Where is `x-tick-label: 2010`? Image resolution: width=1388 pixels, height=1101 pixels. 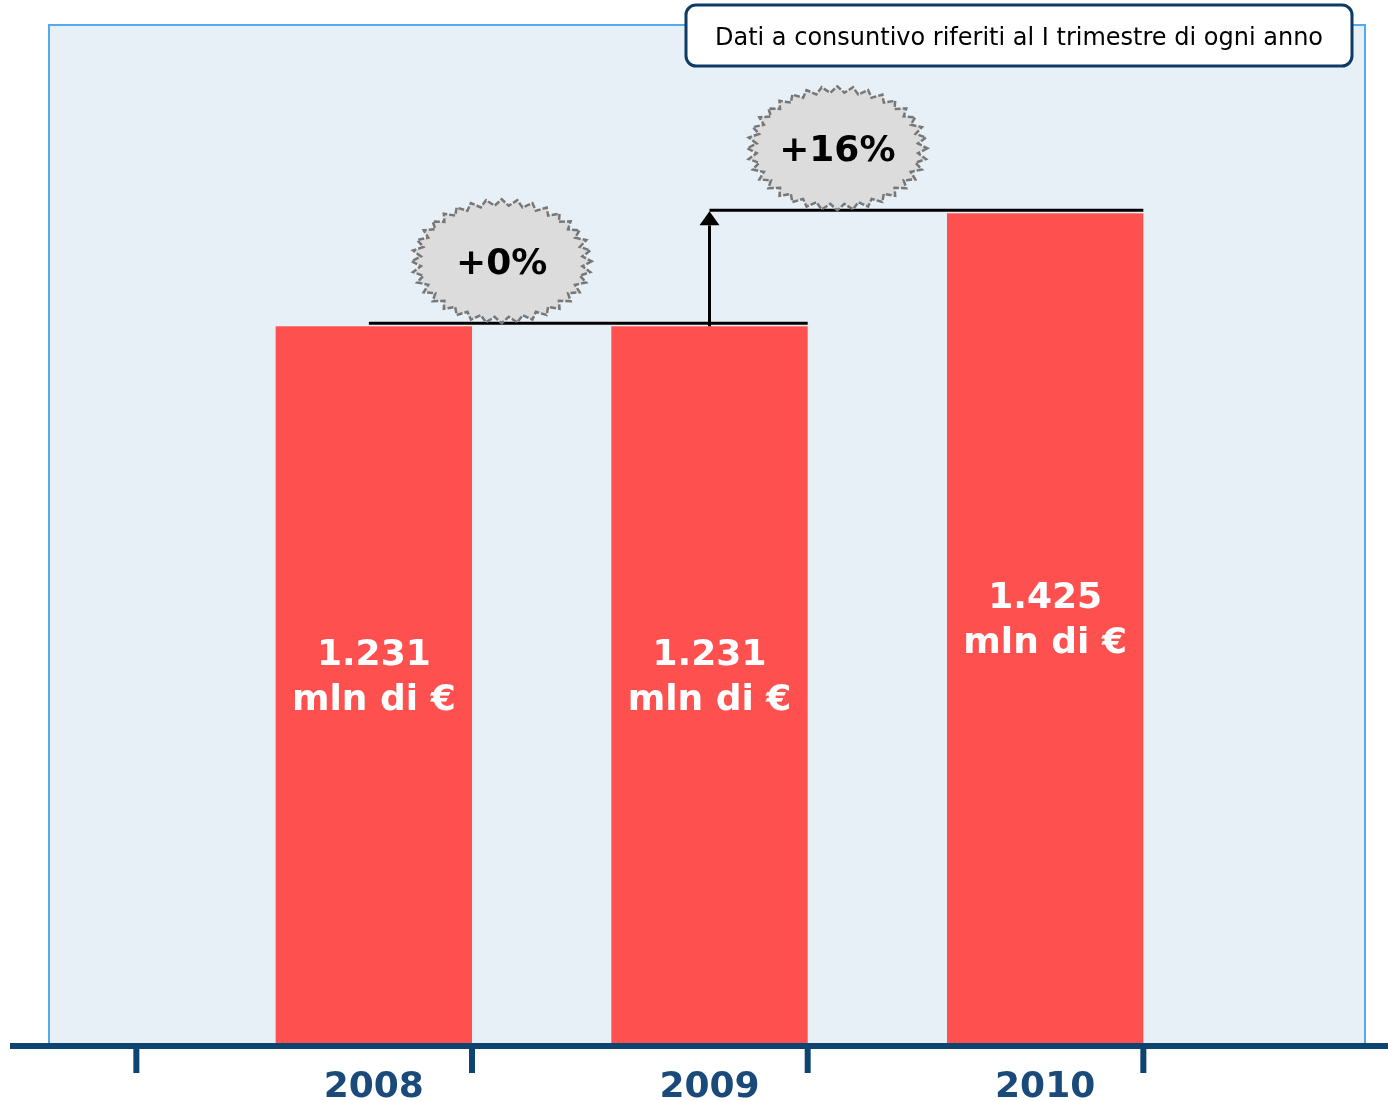 x-tick-label: 2010 is located at coordinates (1045, 1082).